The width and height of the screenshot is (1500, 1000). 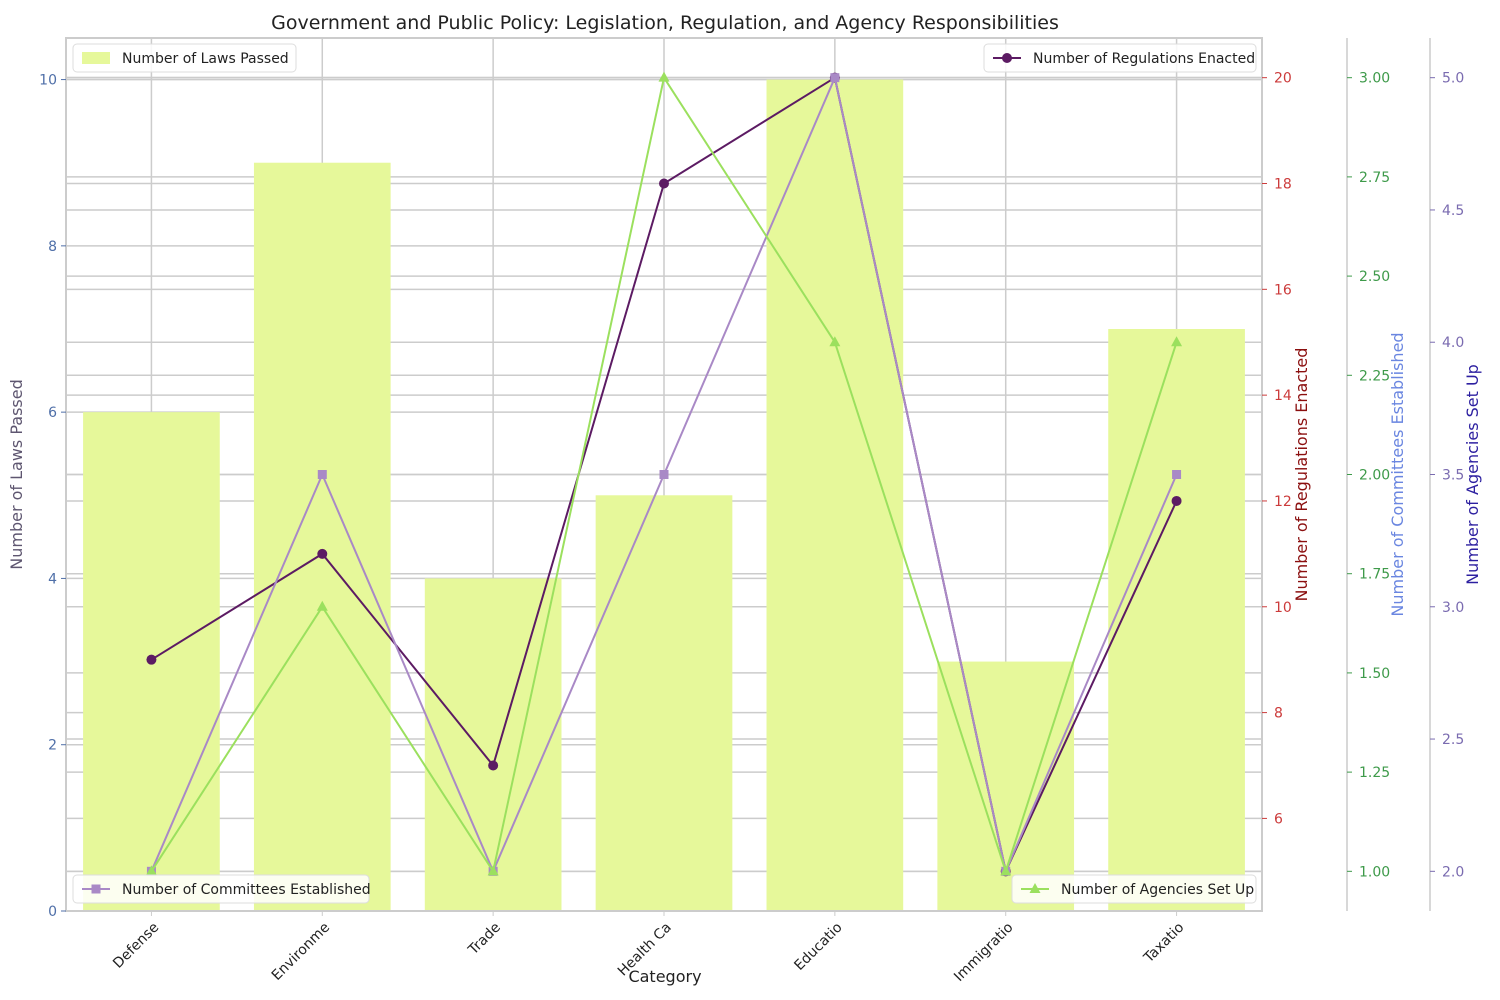 What do you see at coordinates (1163, 943) in the screenshot?
I see `x-tick-label: Taxatio` at bounding box center [1163, 943].